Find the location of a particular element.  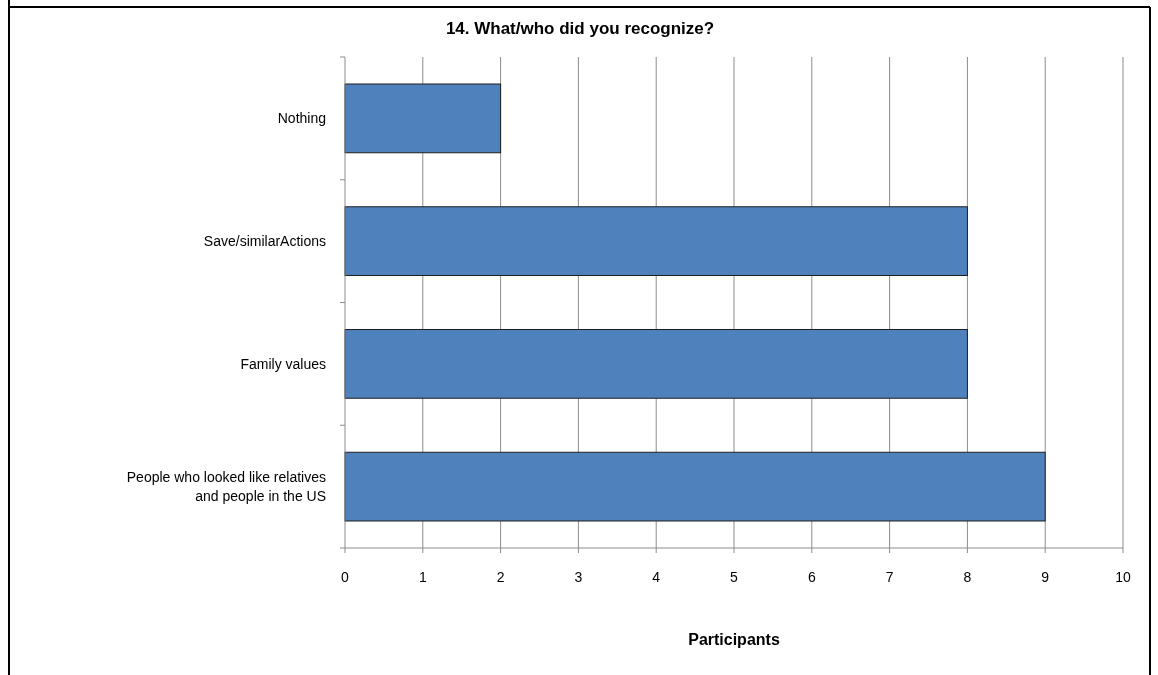

x-tick-label: 8 is located at coordinates (967, 577).